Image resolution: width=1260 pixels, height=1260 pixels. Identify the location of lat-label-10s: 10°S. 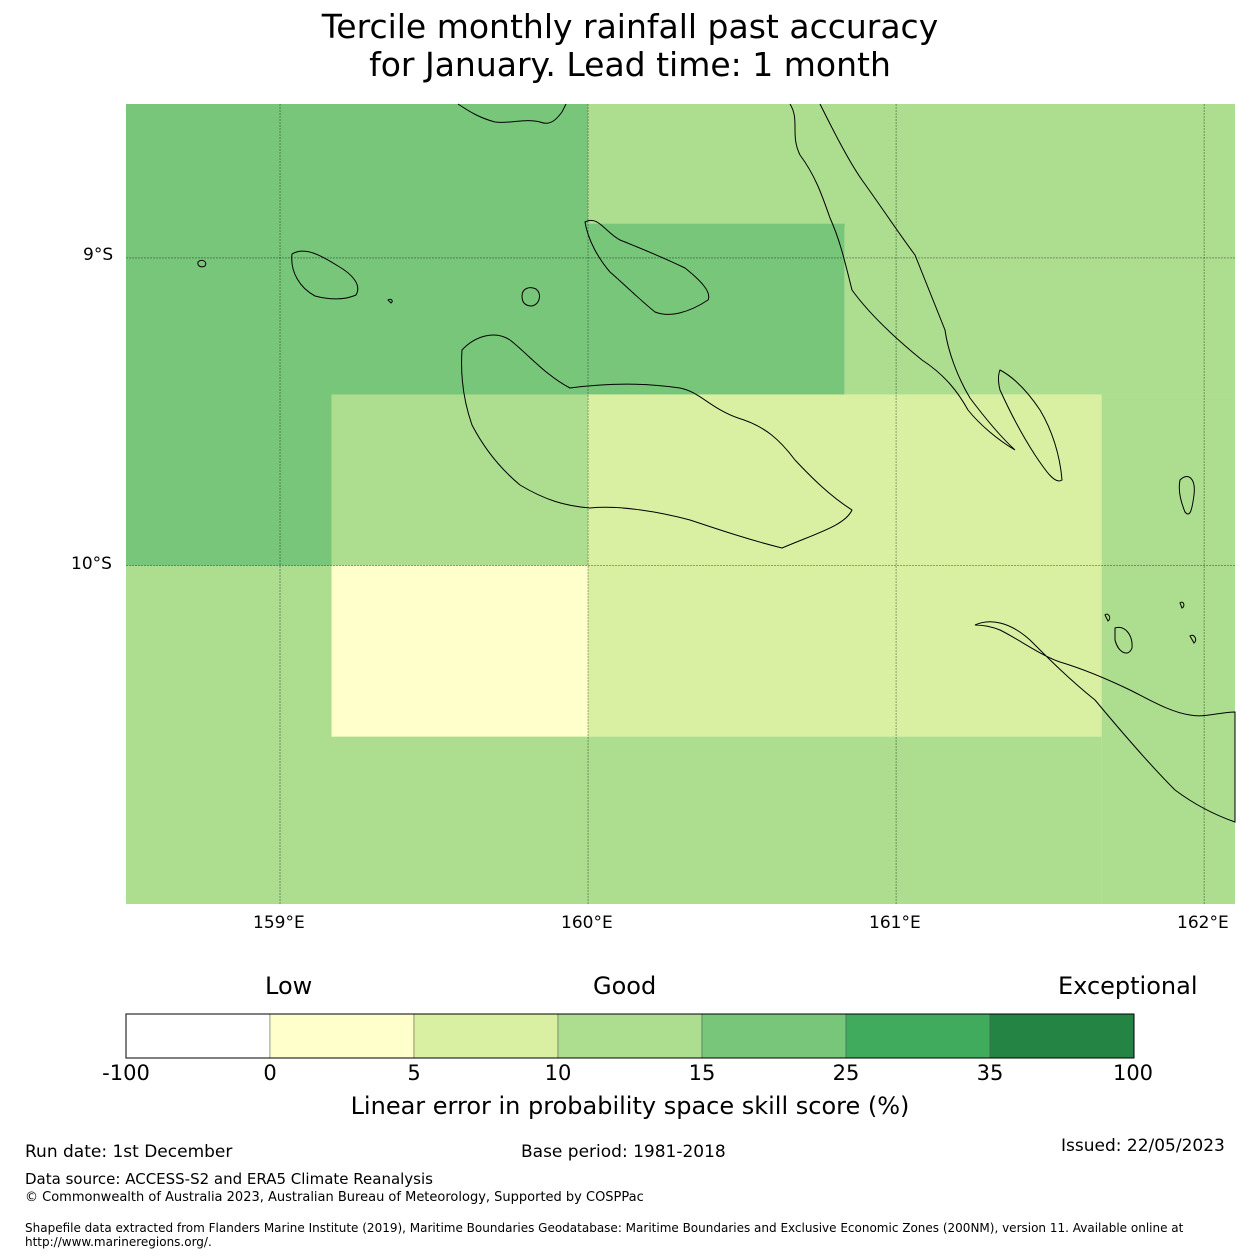
(91, 564).